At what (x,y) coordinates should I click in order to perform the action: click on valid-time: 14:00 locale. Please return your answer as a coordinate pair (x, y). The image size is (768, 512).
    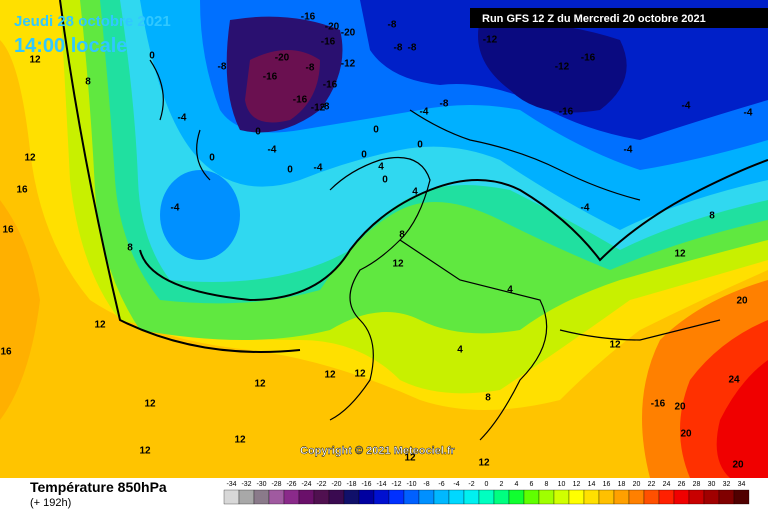
    Looking at the image, I should click on (70, 46).